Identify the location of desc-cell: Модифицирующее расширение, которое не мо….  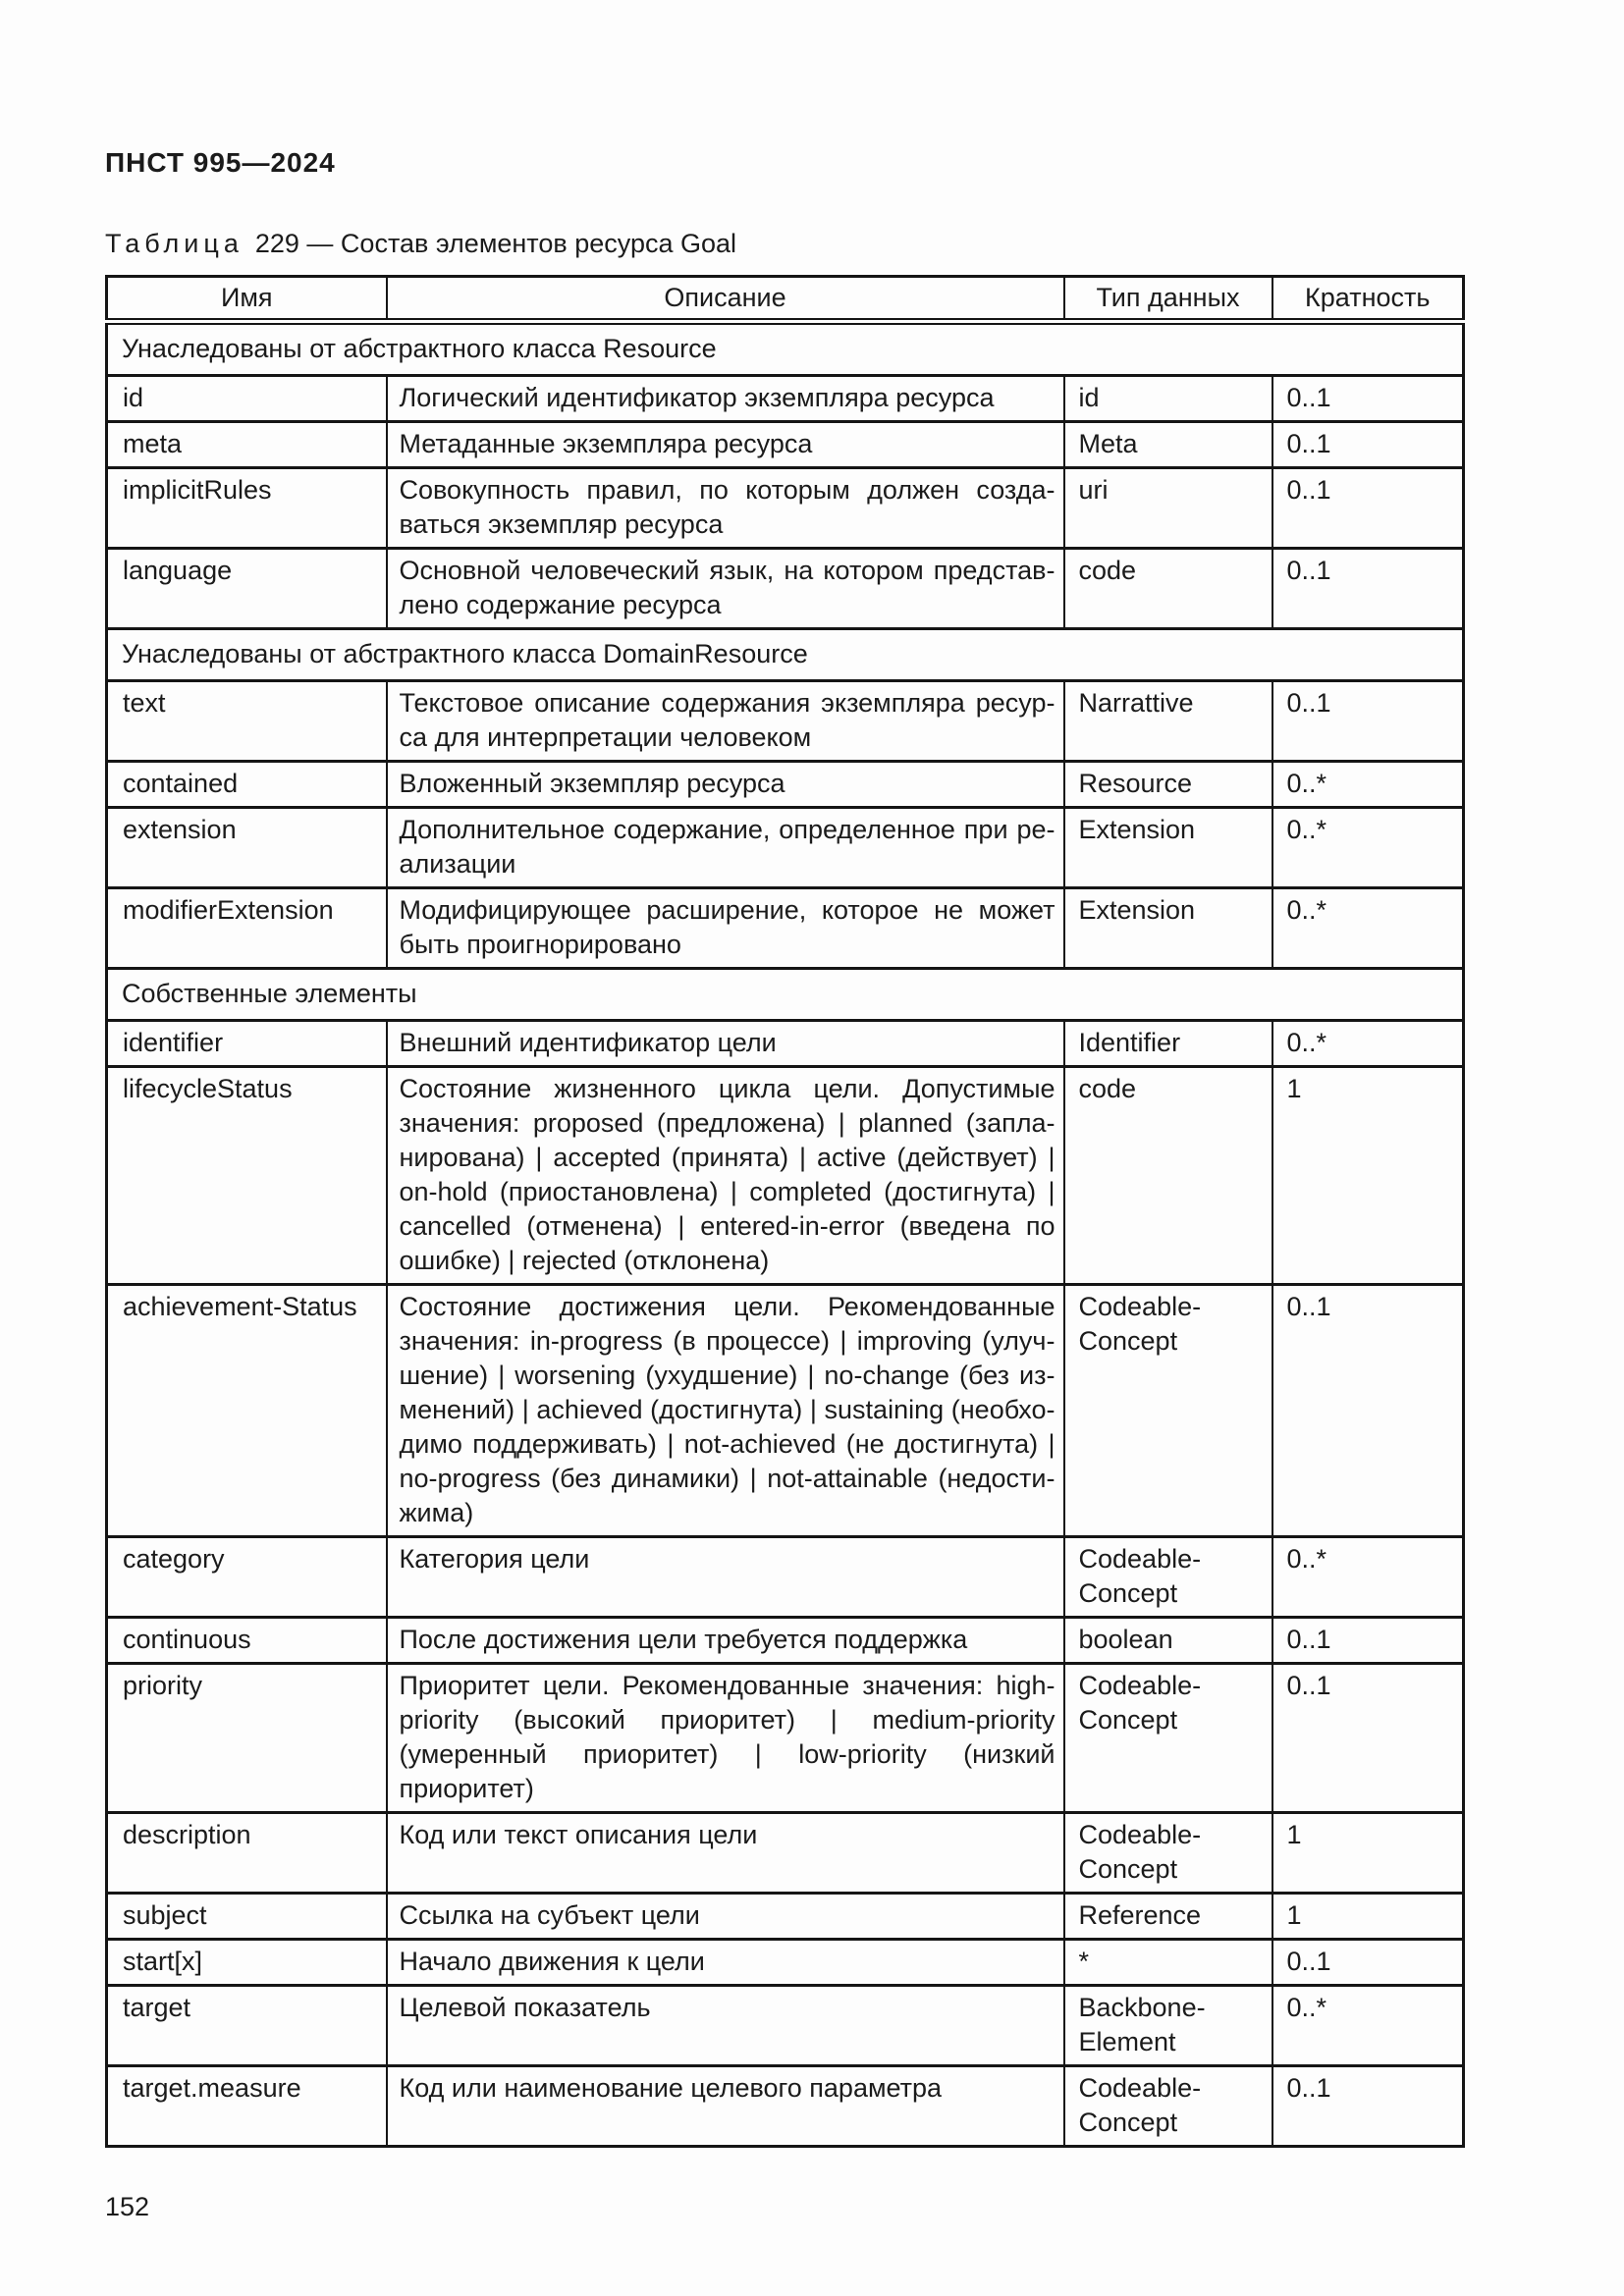
(725, 928).